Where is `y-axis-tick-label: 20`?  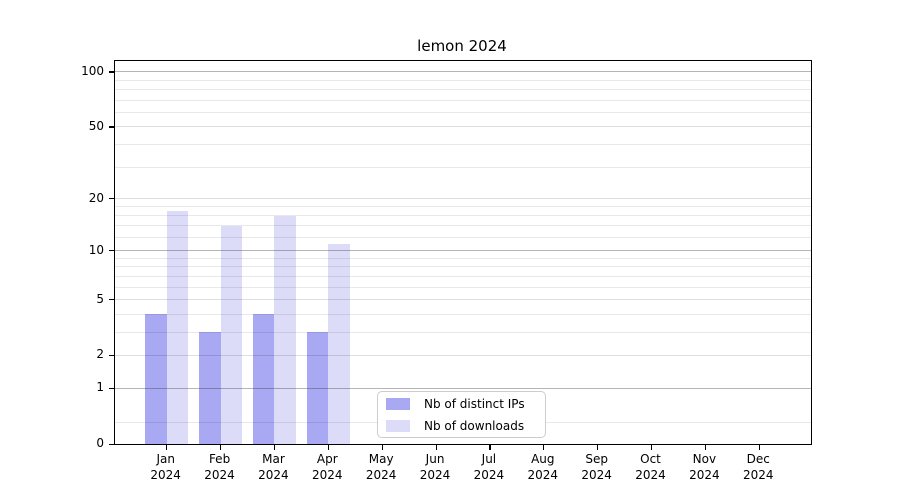
y-axis-tick-label: 20 is located at coordinates (96, 197).